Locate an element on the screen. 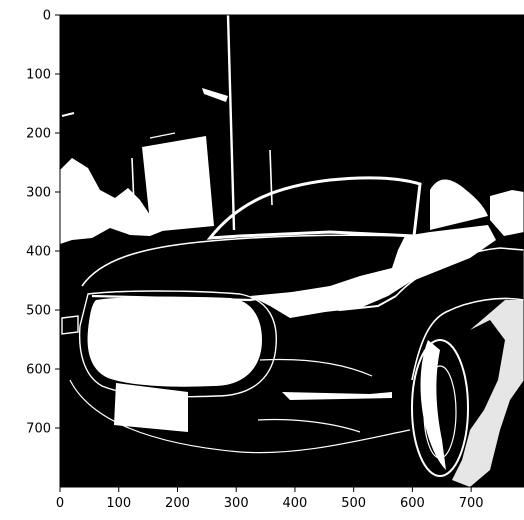  car-side is located at coordinates (459, 314).